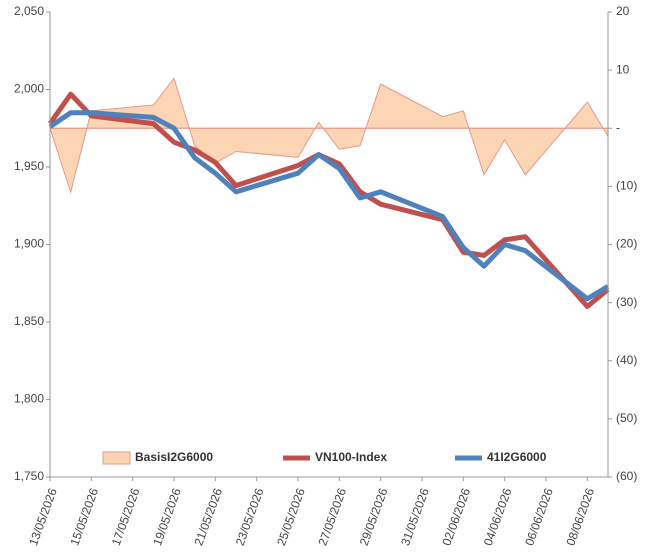 This screenshot has height=560, width=651. I want to click on legend-swatch, so click(116, 458).